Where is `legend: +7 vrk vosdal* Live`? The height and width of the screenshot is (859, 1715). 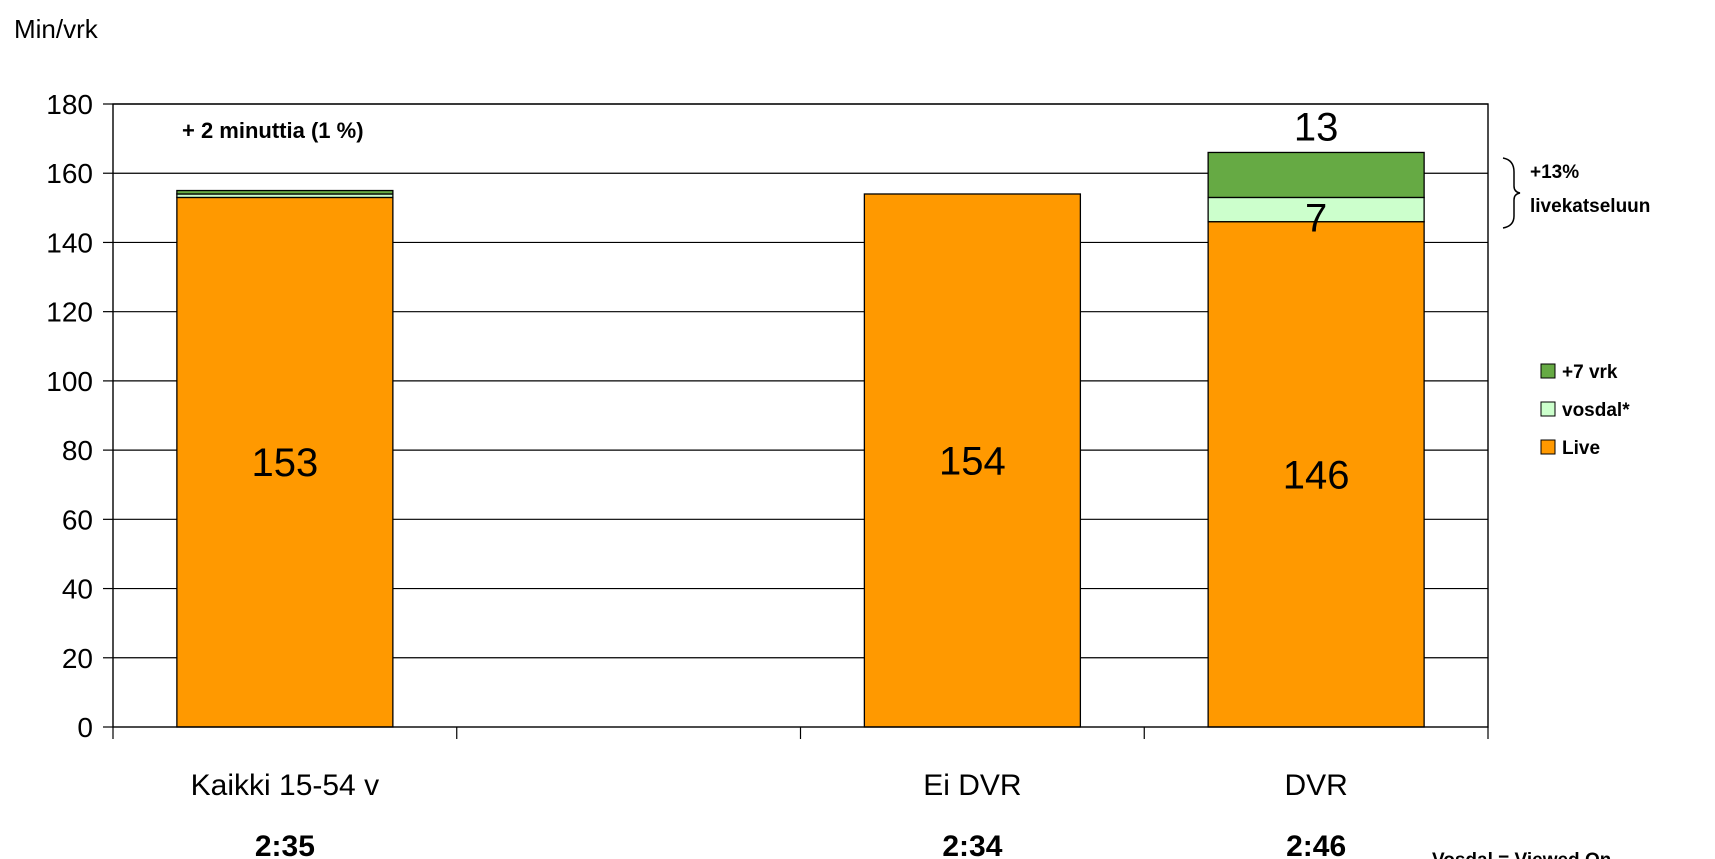 legend: +7 vrk vosdal* Live is located at coordinates (1585, 410).